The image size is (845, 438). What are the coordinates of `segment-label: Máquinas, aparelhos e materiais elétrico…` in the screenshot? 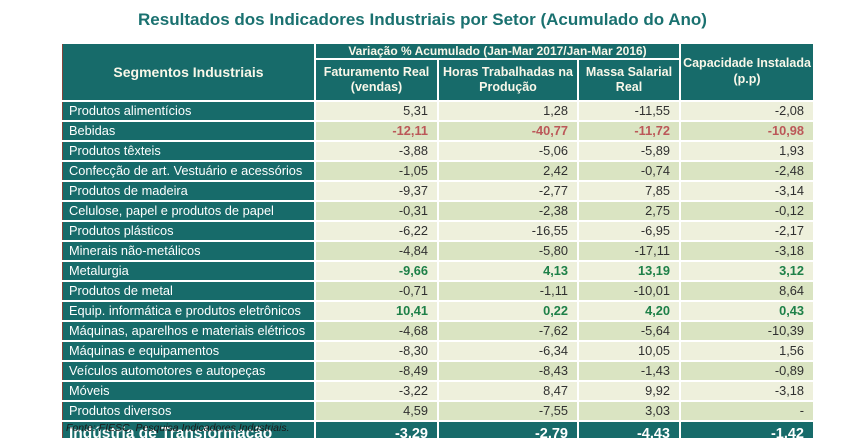 It's located at (188, 331).